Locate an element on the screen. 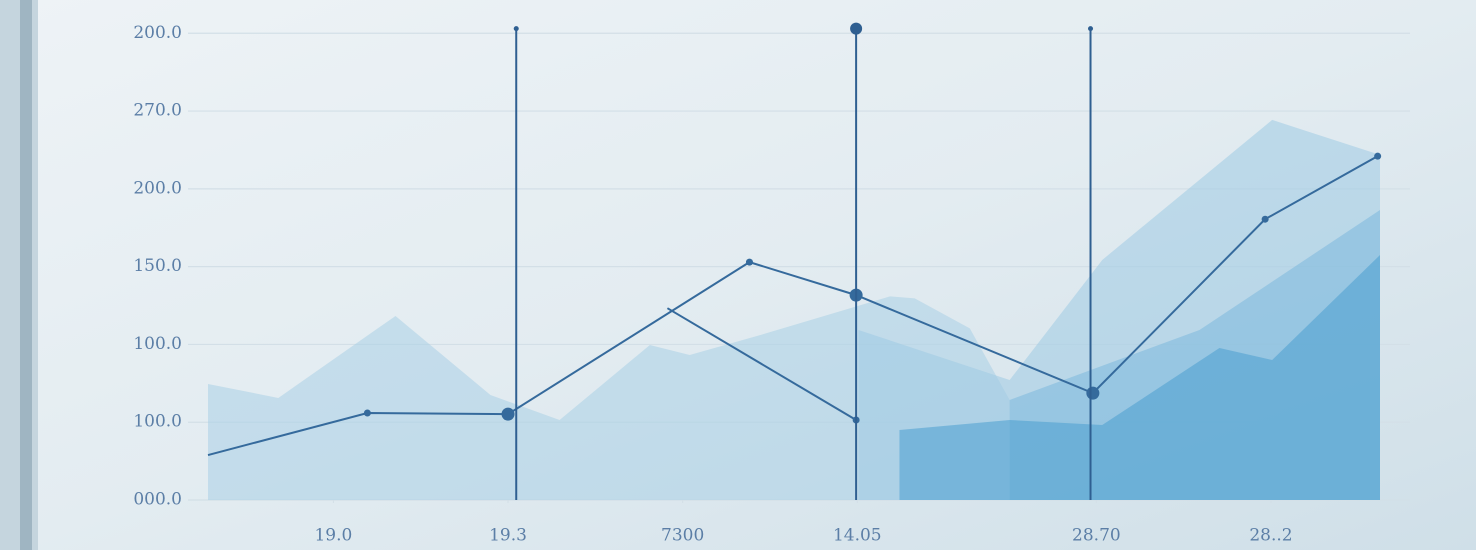 This screenshot has width=1476, height=550. x-tick-label: 19.0 is located at coordinates (333, 536).